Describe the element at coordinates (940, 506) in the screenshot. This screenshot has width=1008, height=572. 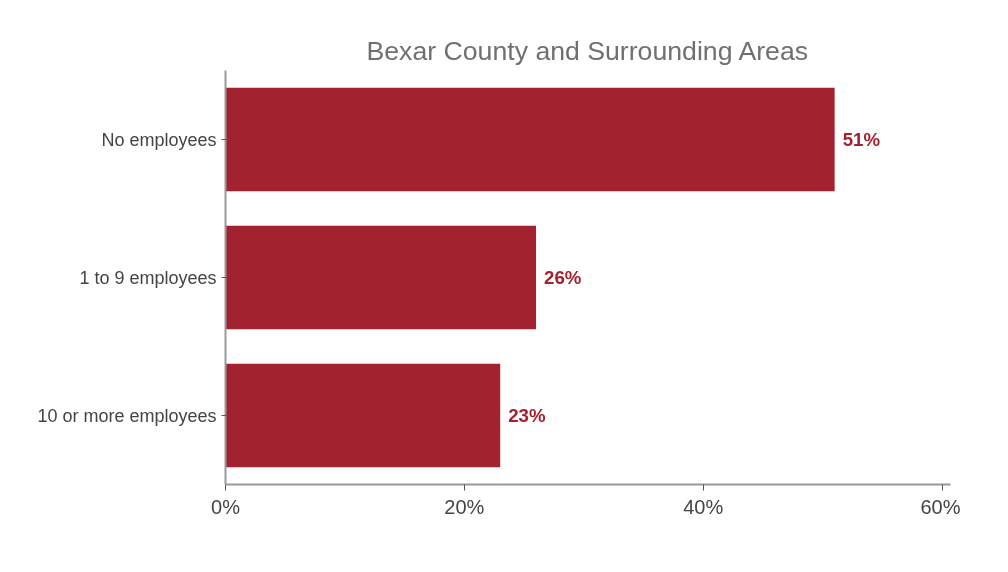
I see `x-tick-label: 60%` at that location.